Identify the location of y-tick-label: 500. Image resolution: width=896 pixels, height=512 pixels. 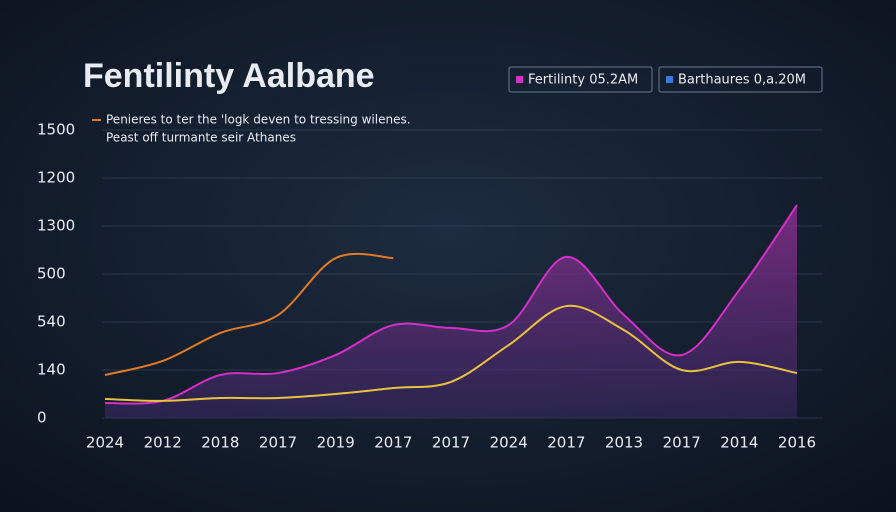
(51, 274).